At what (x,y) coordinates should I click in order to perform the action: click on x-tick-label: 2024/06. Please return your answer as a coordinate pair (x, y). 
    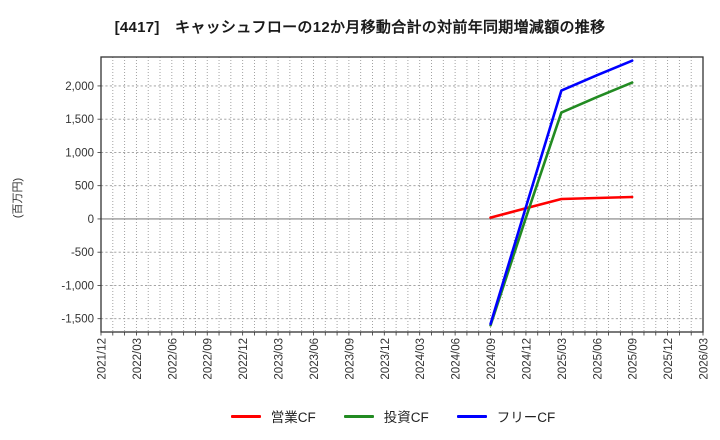
    Looking at the image, I should click on (457, 359).